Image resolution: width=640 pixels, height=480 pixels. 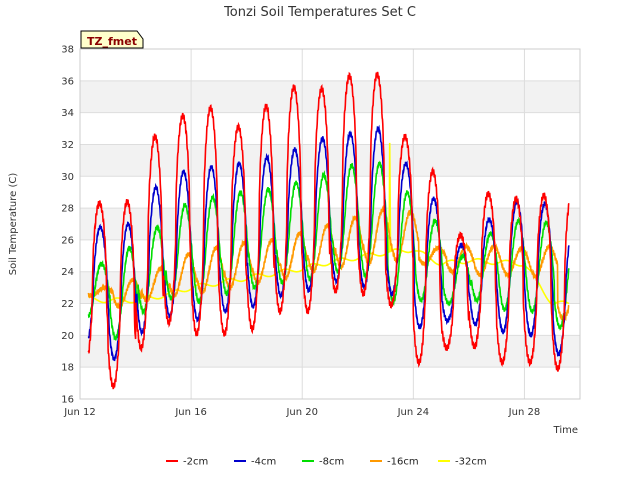 I want to click on x-tick-label: Jun 16, so click(x=190, y=412).